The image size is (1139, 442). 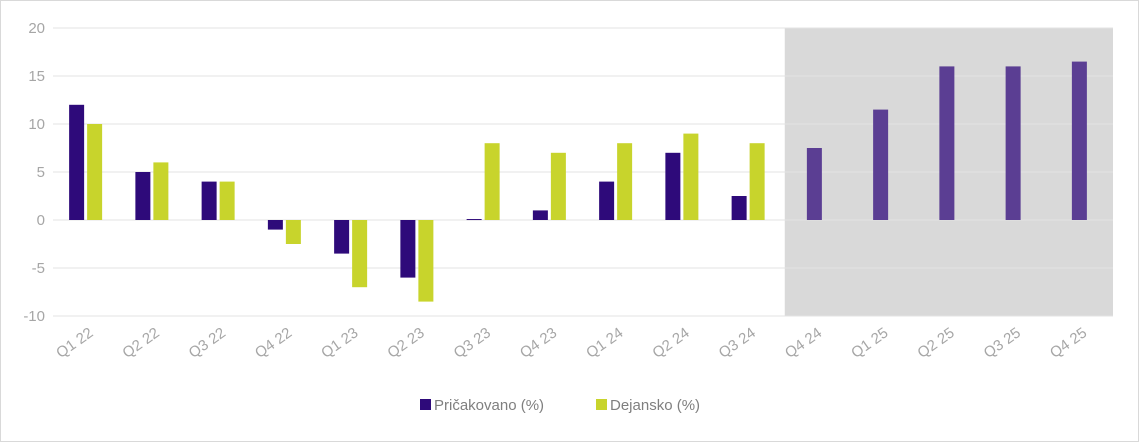 What do you see at coordinates (339, 342) in the screenshot?
I see `x-tick-label: Q1 23` at bounding box center [339, 342].